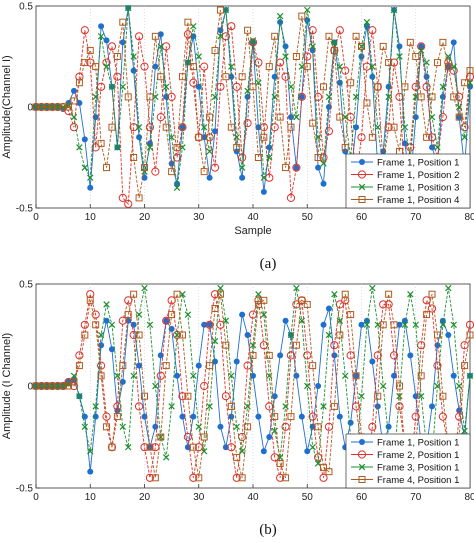  Describe the element at coordinates (405, 175) in the screenshot. I see `legend-item: Frame 1, Position 2` at that location.